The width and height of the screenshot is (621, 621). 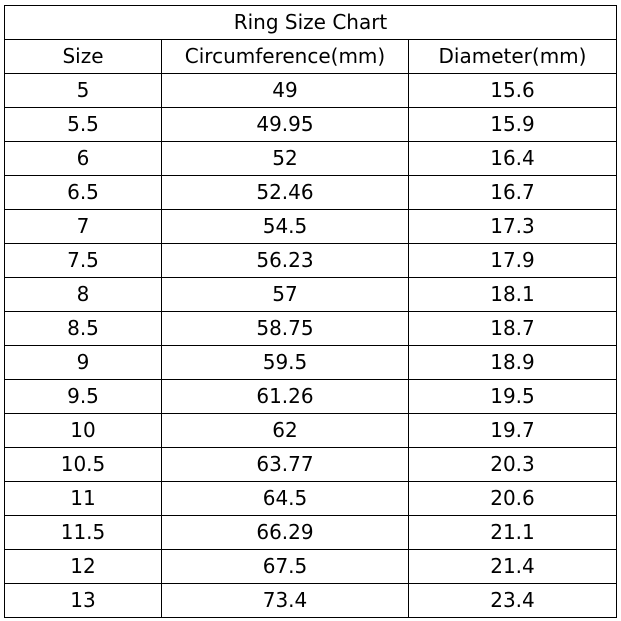 I want to click on table-row: 7.5 56.23 17.9, so click(x=311, y=260).